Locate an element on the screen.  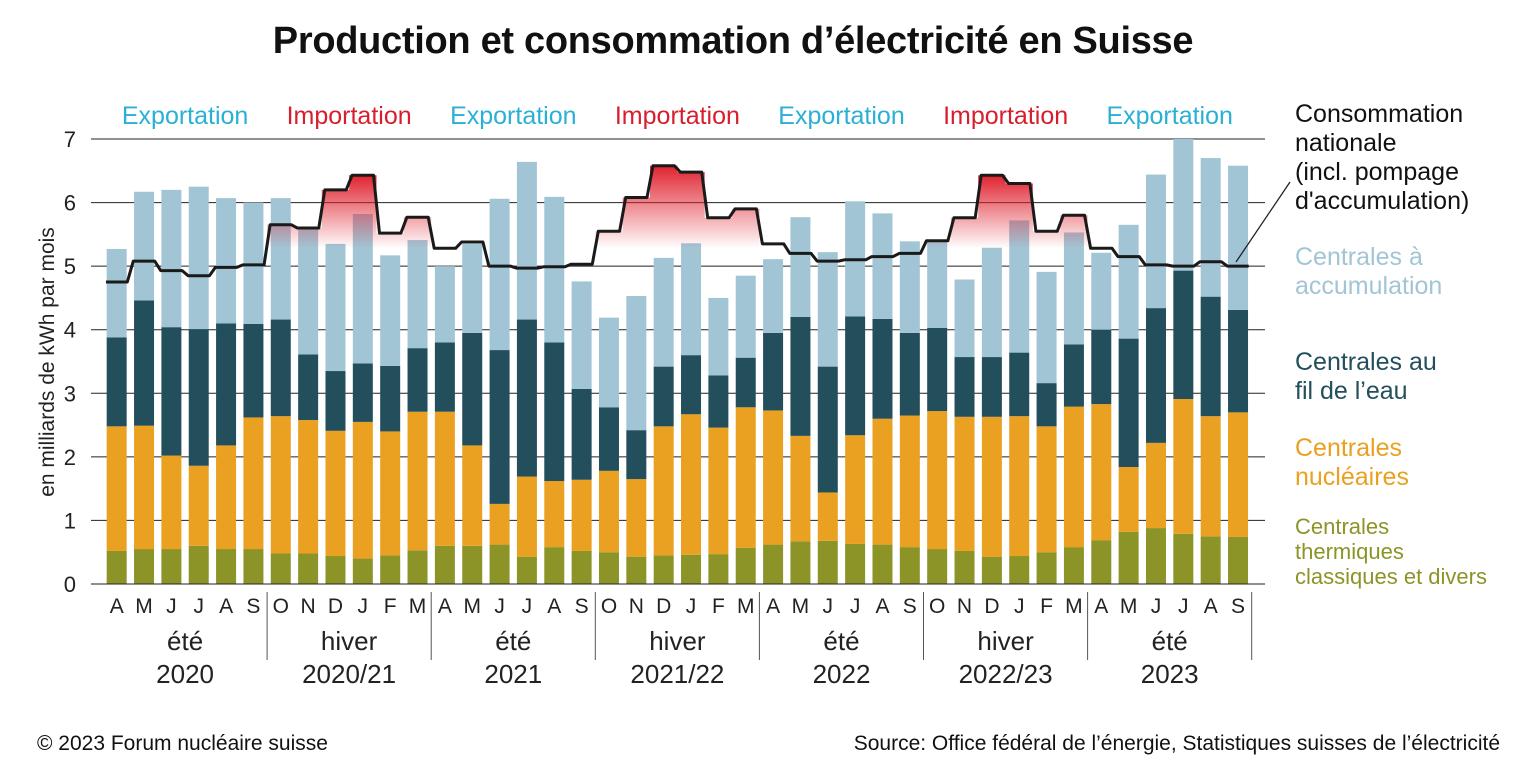
y-tick-label: 1 is located at coordinates (70, 520).